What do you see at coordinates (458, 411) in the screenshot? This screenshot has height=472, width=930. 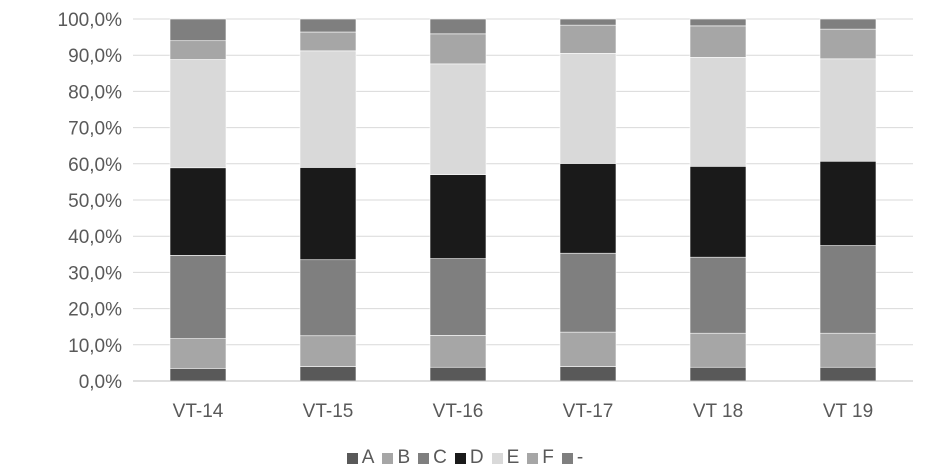 I see `x-tick-label: VT-16` at bounding box center [458, 411].